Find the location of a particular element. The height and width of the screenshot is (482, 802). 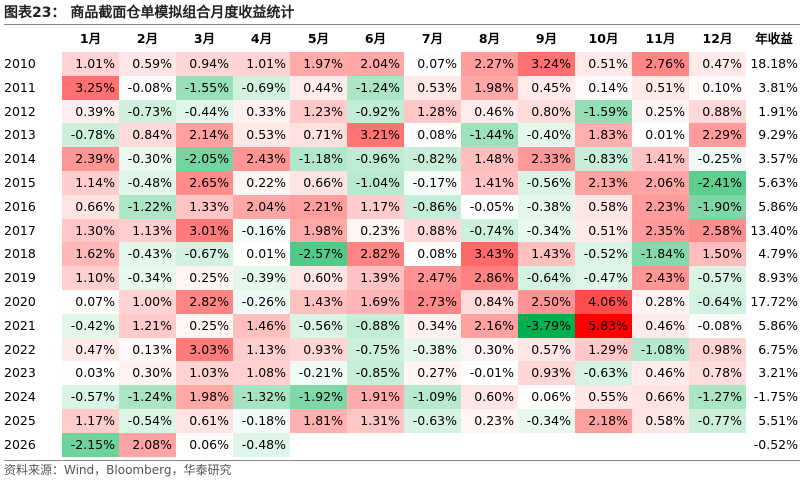

cell: 2.50% is located at coordinates (546, 302).